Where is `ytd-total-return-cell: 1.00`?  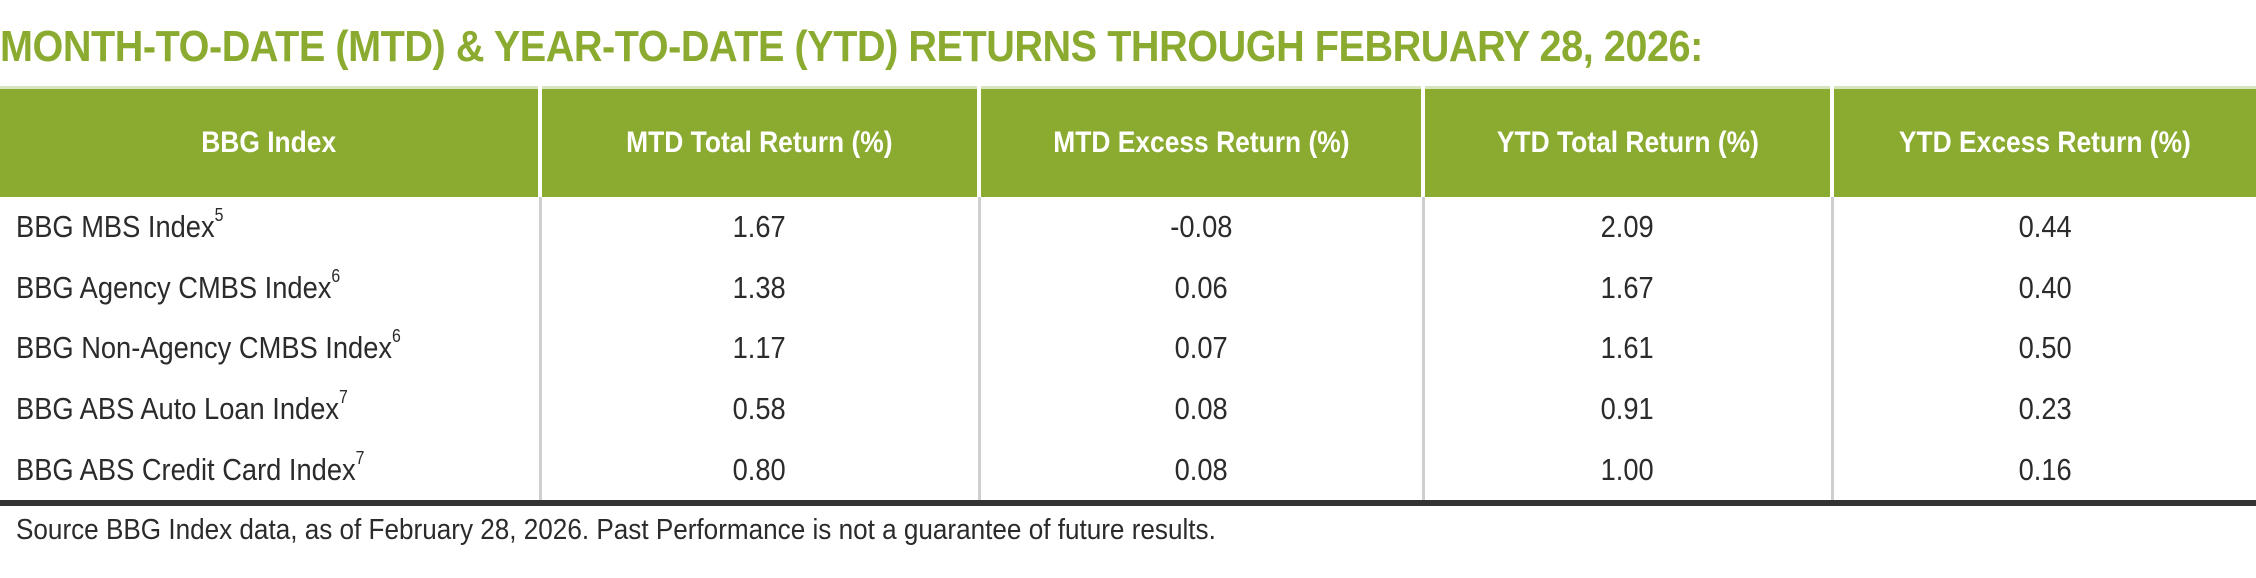
ytd-total-return-cell: 1.00 is located at coordinates (1626, 472).